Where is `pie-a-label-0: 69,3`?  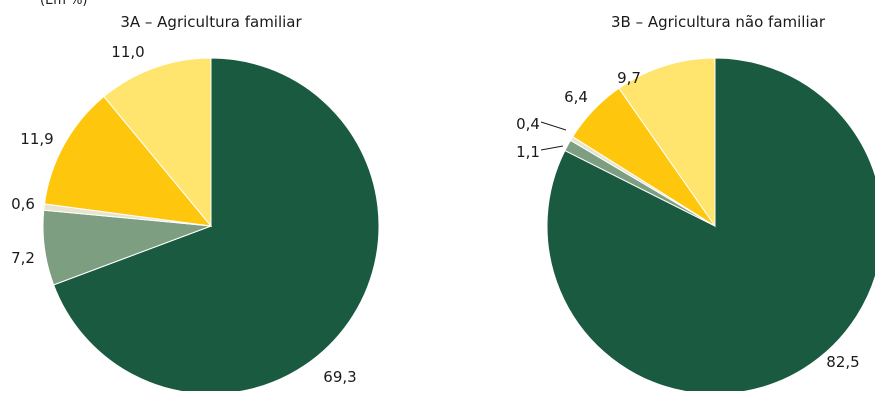 pie-a-label-0: 69,3 is located at coordinates (339, 377).